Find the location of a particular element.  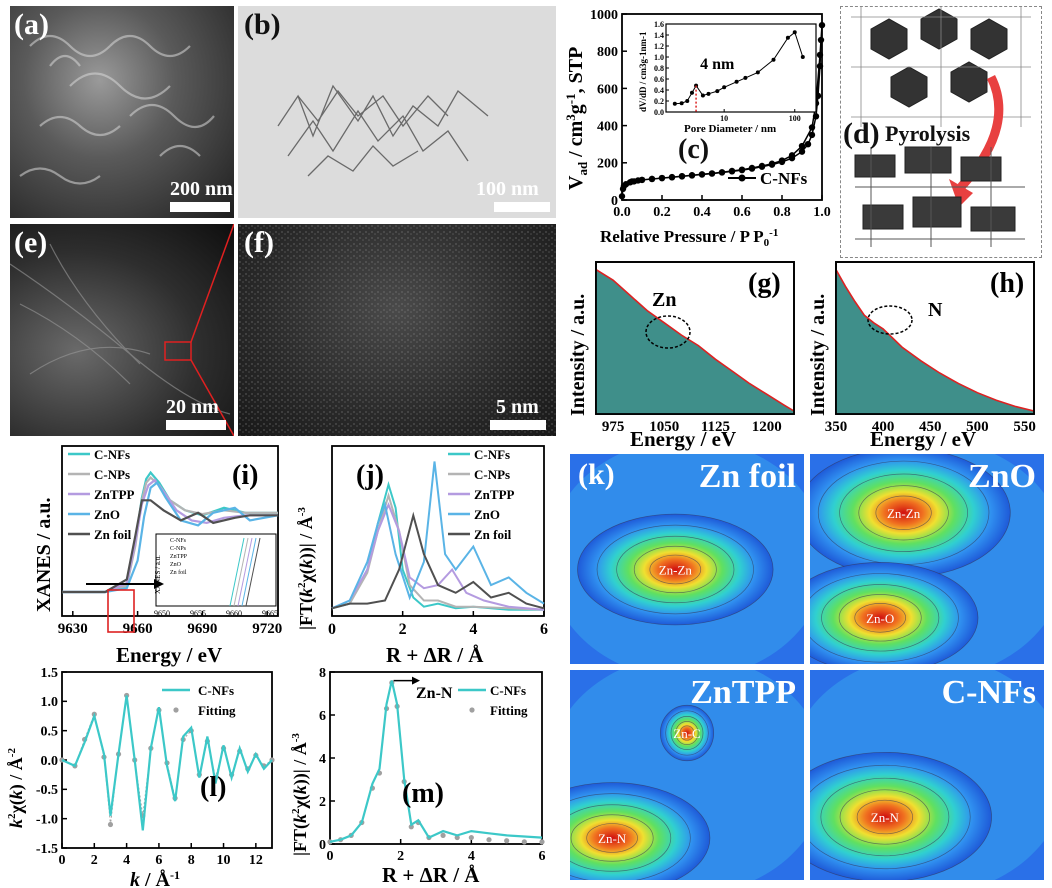

inset-y-tick-label: 0.2 is located at coordinates (659, 101).